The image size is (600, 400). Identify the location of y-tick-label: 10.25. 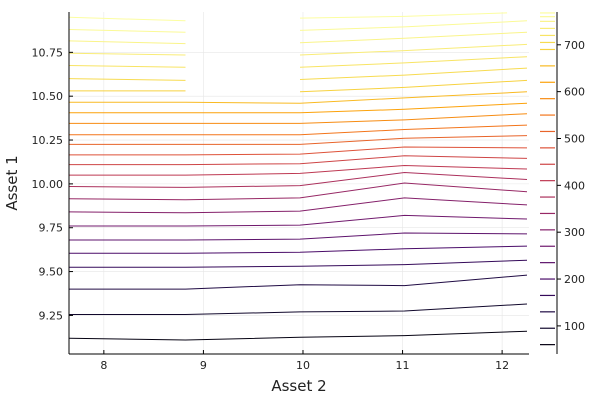
(48, 140).